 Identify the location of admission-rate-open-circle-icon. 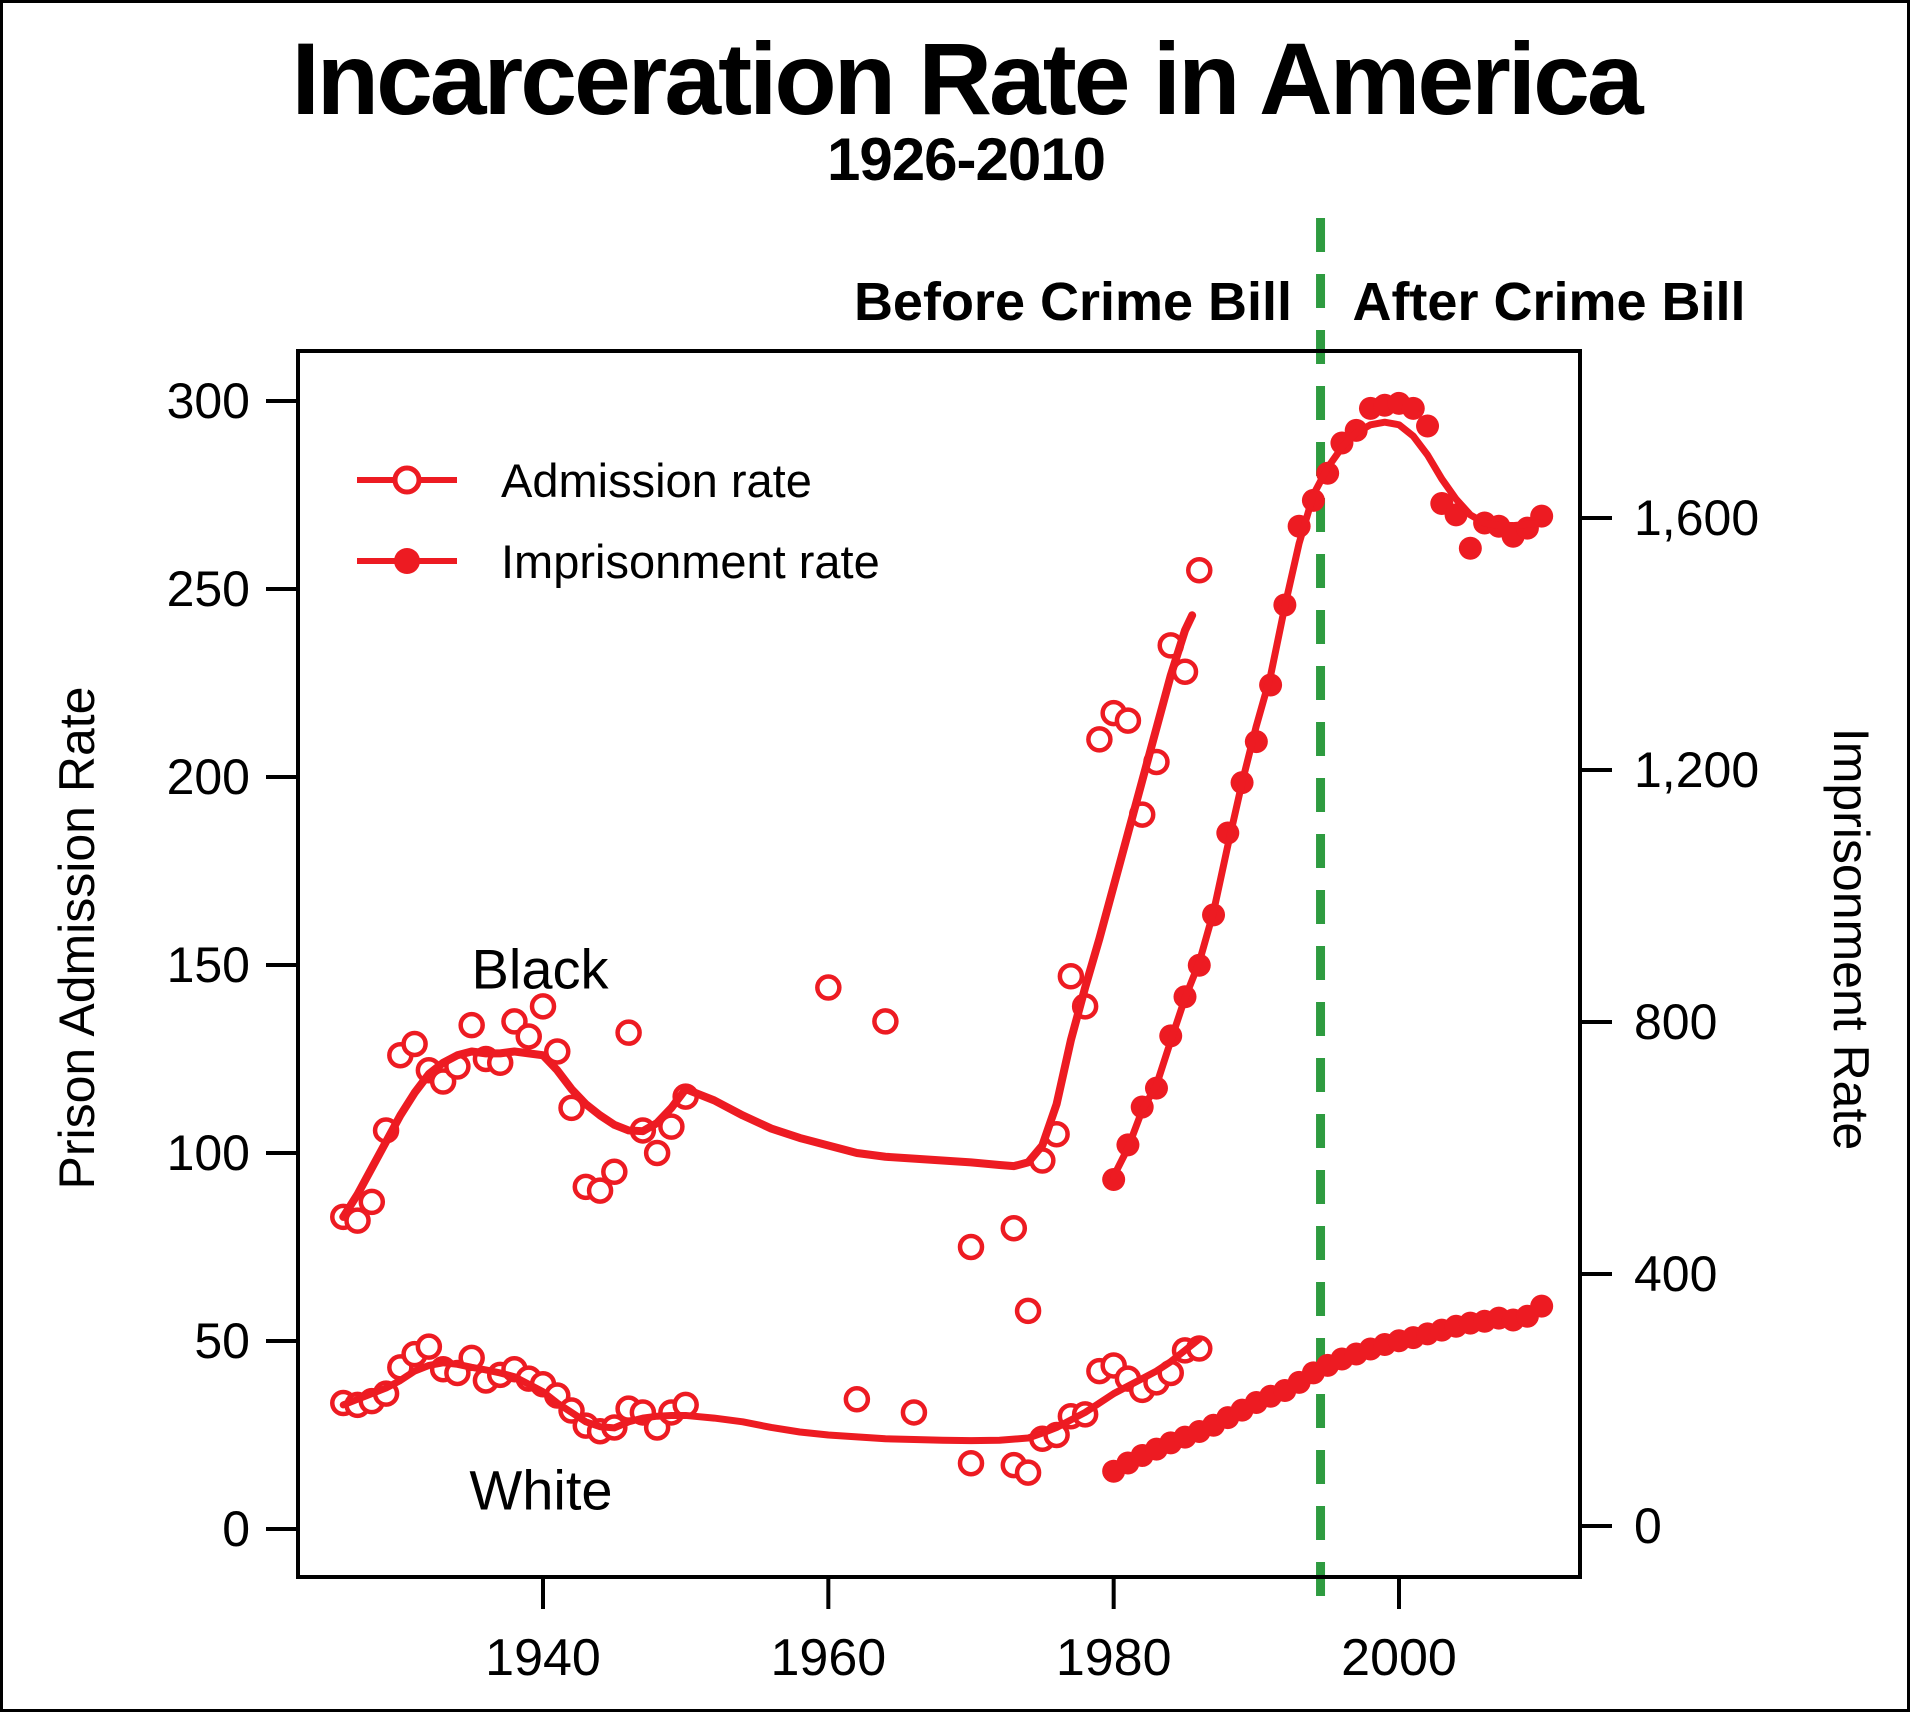
(407, 480).